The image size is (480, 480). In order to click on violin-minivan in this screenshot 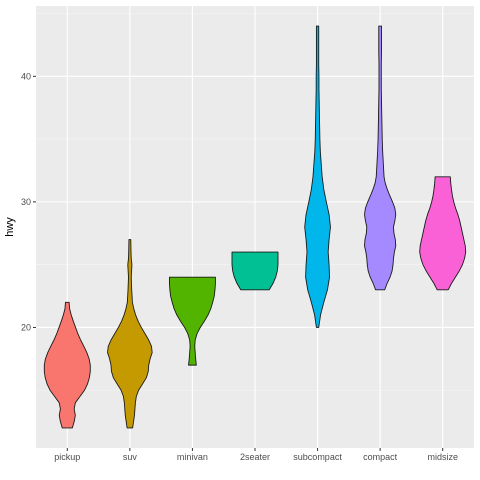, I will do `click(192, 321)`.